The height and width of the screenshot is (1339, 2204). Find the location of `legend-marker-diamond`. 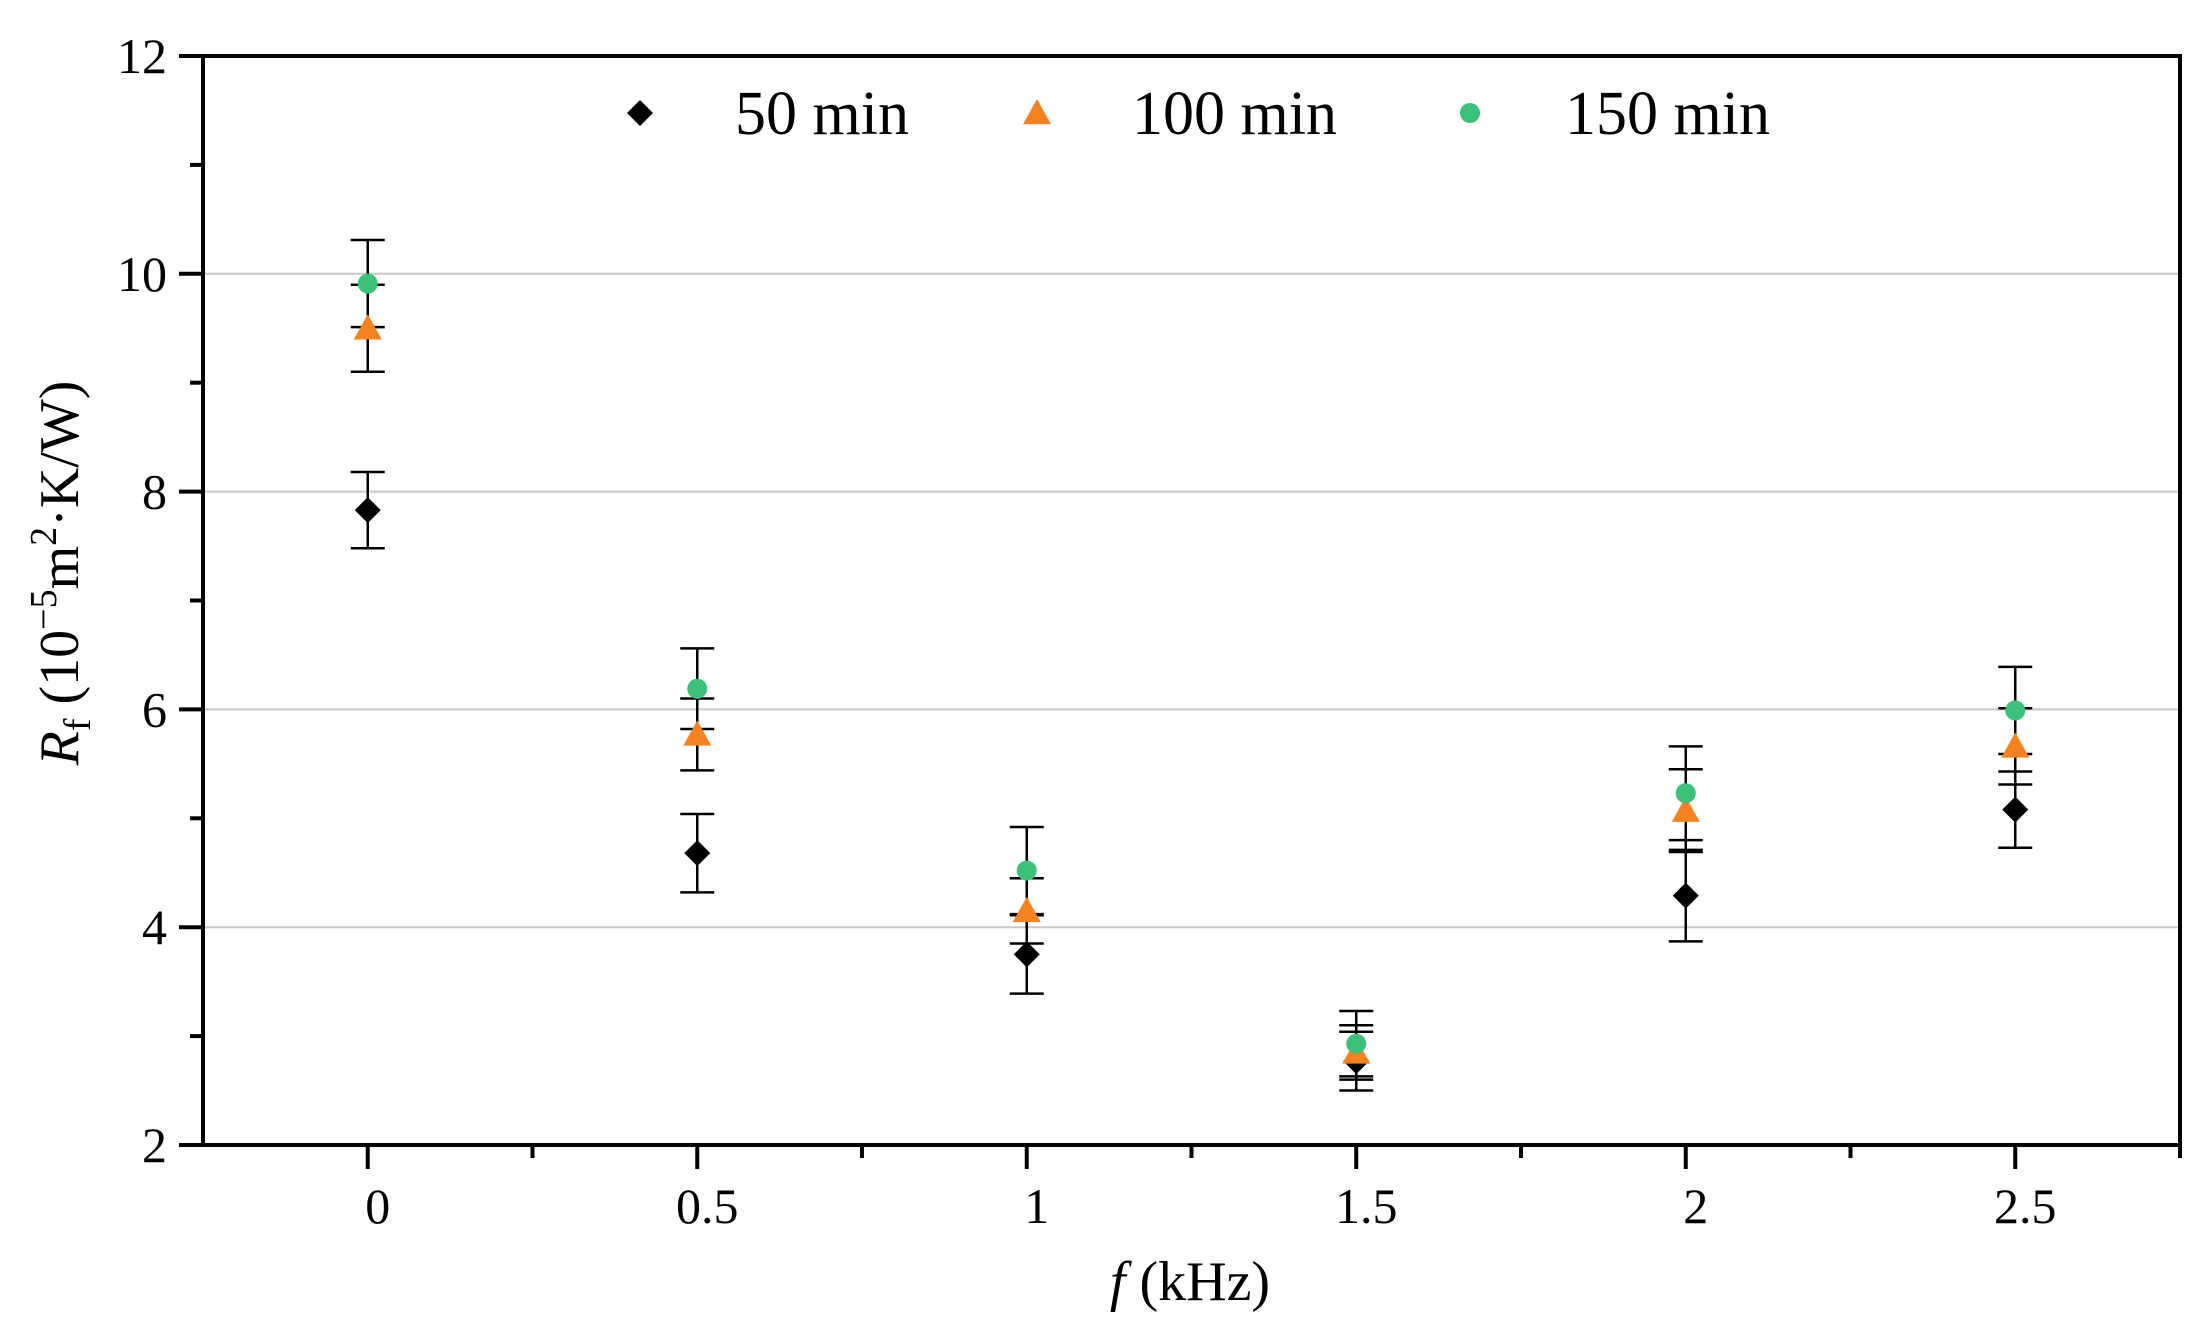

legend-marker-diamond is located at coordinates (640, 113).